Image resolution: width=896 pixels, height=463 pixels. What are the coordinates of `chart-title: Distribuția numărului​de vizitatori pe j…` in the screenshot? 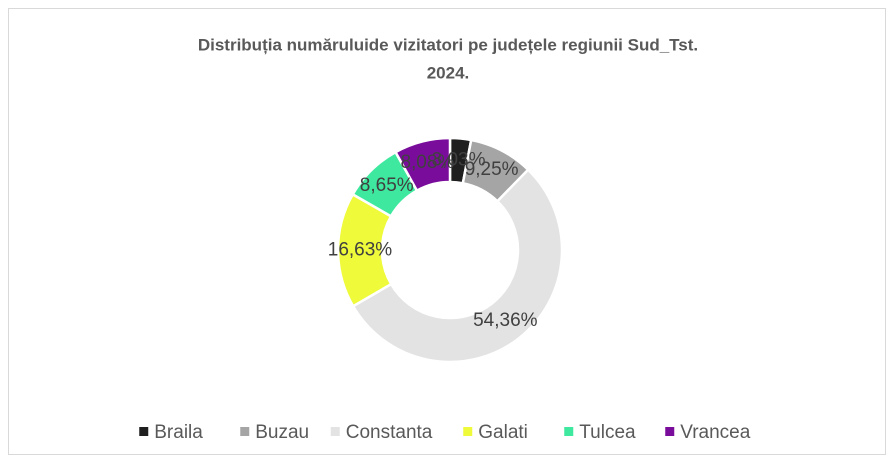 It's located at (448, 44).